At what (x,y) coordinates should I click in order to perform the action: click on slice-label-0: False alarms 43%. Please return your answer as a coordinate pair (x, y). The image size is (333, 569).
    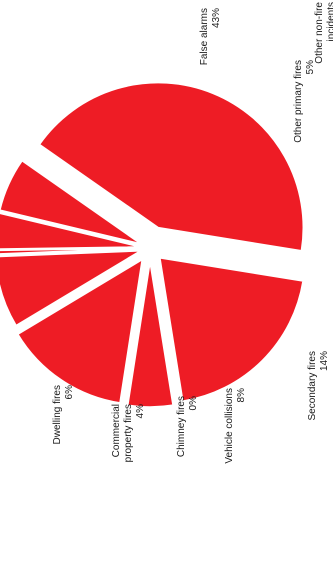
    Looking at the image, I should click on (210, 36).